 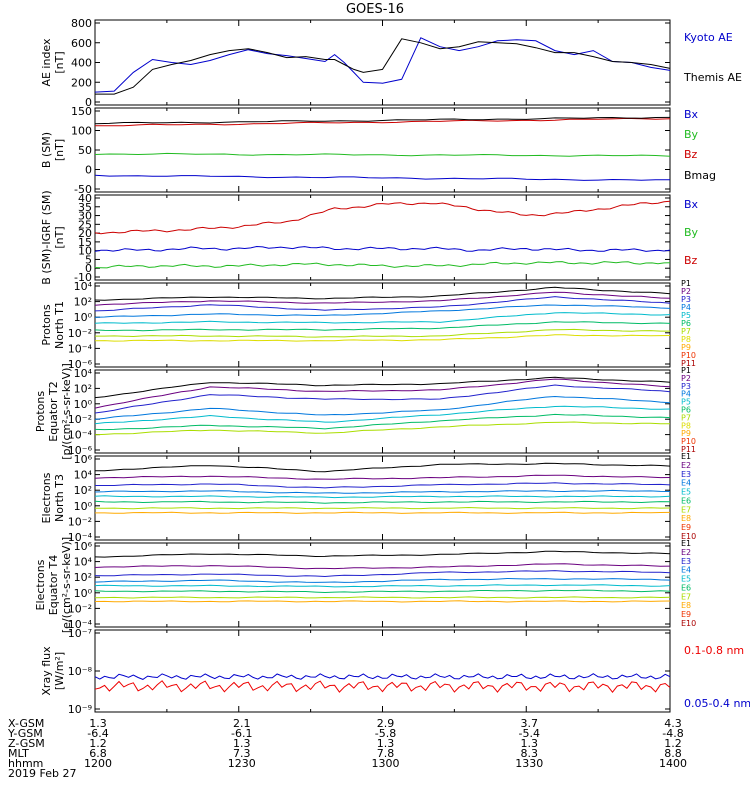 What do you see at coordinates (382, 234) in the screenshot?
I see `series-group-bigrf` at bounding box center [382, 234].